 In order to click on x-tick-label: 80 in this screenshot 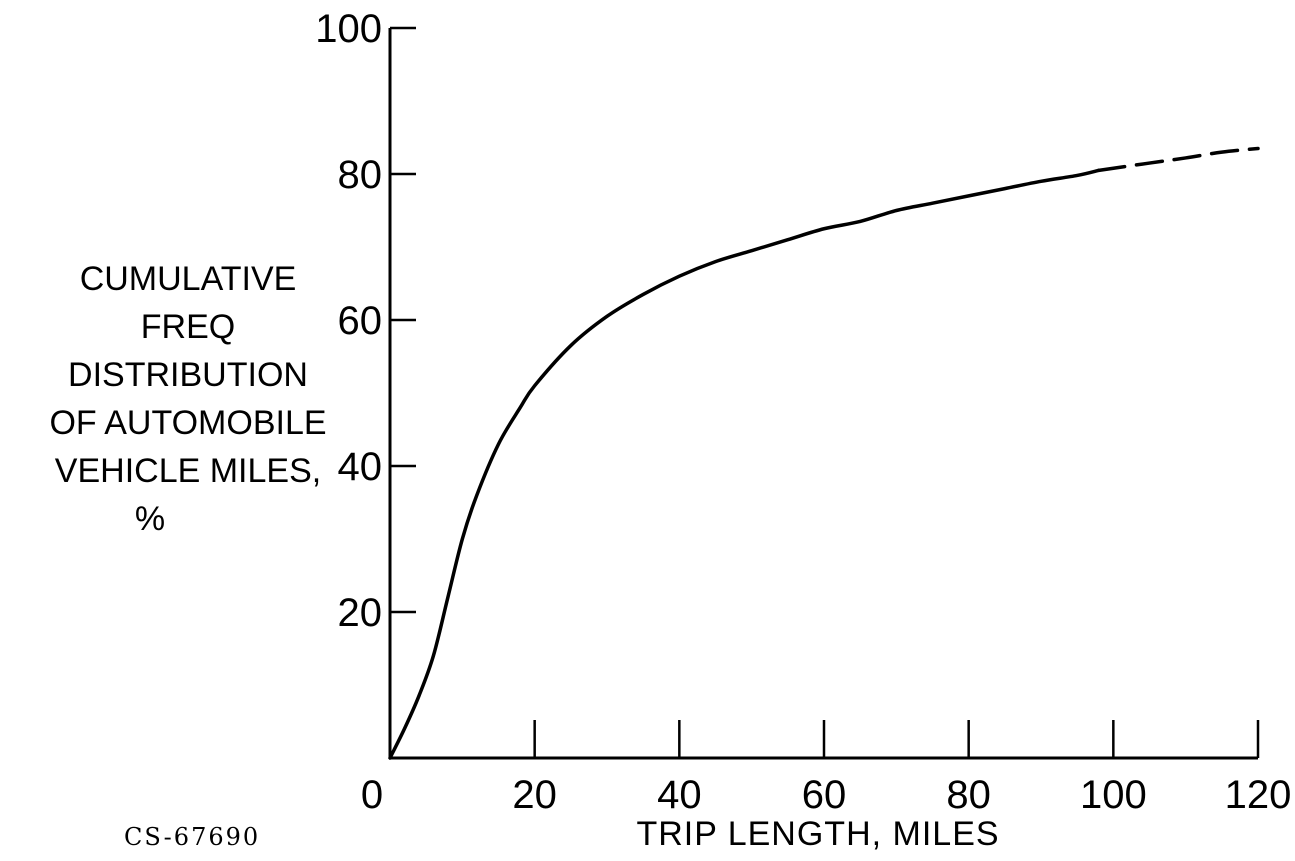, I will do `click(968, 795)`.